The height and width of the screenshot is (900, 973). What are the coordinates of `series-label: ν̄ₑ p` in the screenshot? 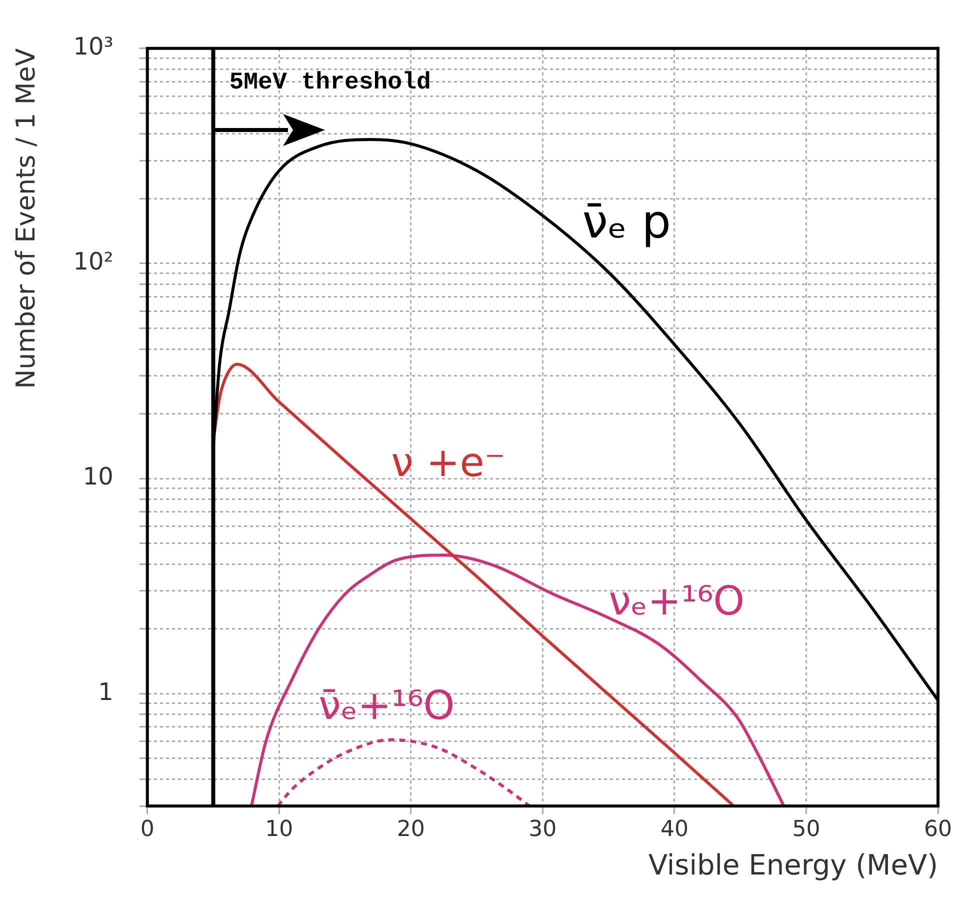 It's located at (626, 221).